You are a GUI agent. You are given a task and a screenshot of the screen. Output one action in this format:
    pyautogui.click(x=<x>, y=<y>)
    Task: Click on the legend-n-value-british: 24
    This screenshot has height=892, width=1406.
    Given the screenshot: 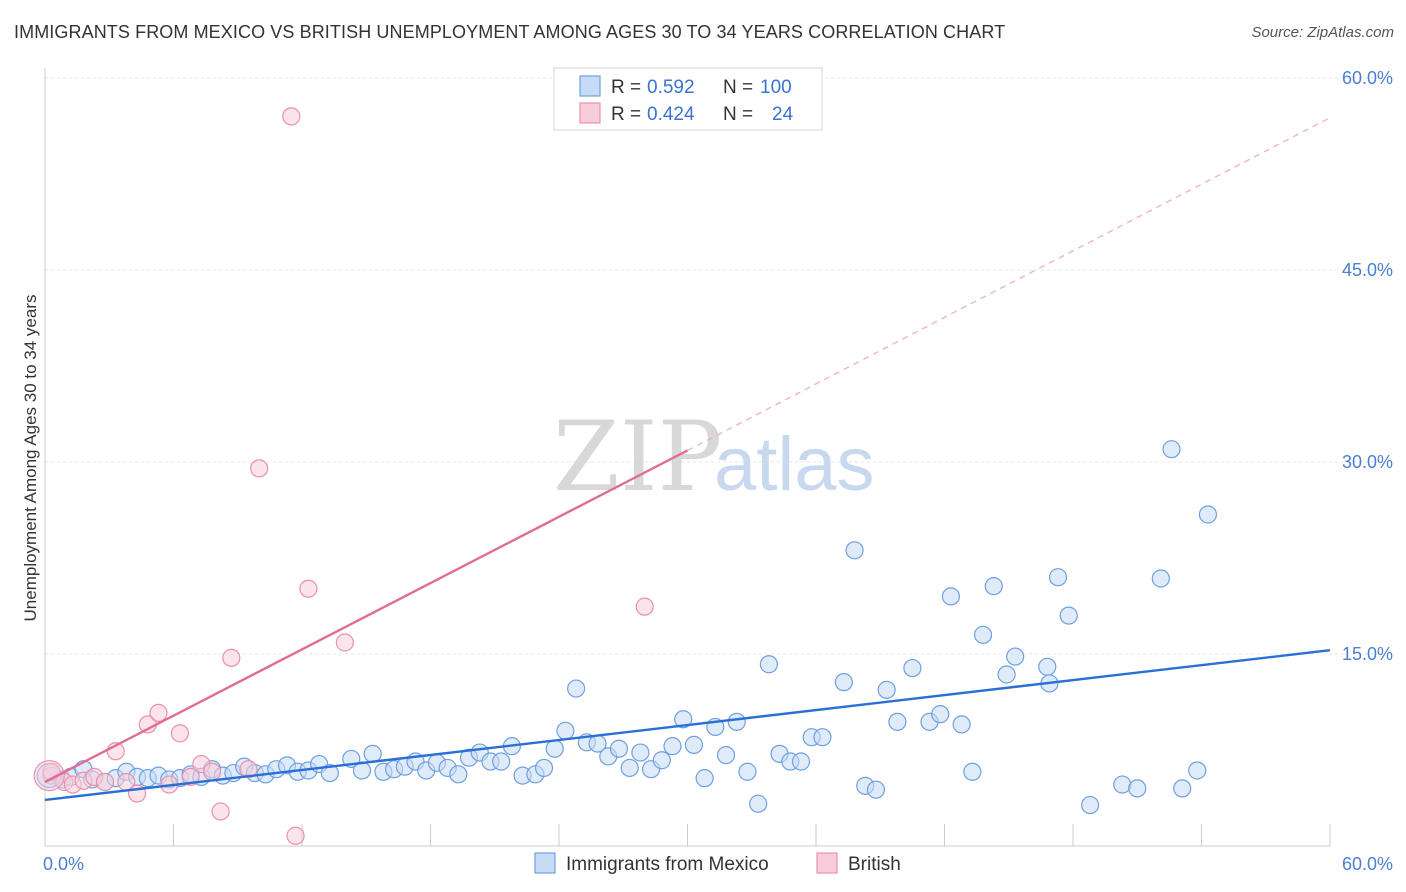 What is the action you would take?
    pyautogui.click(x=783, y=114)
    